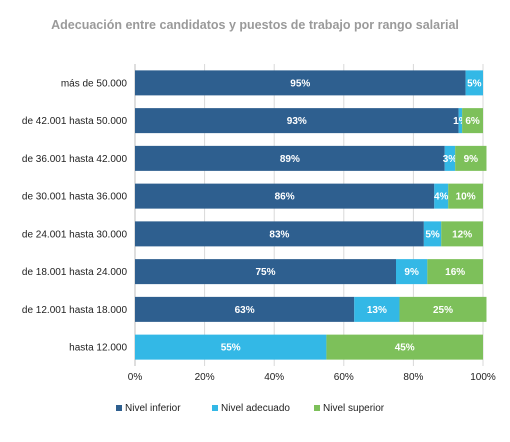  Describe the element at coordinates (413, 377) in the screenshot. I see `x-tick-label: 80%` at that location.